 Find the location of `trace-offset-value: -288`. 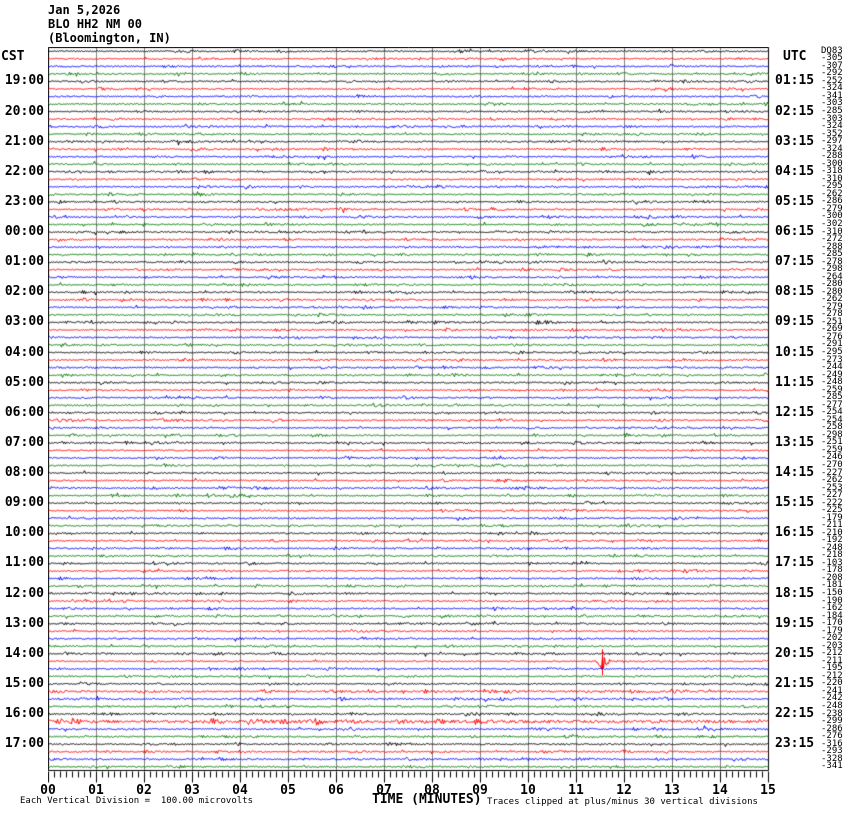

trace-offset-value: -288 is located at coordinates (832, 247).